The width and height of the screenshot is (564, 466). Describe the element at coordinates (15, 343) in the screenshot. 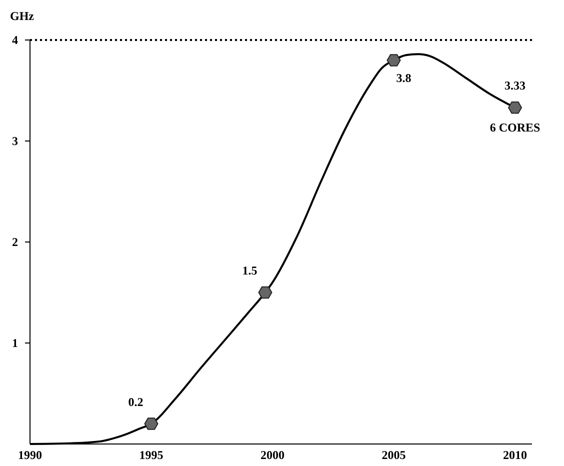

I see `y-tick-label: 1` at that location.